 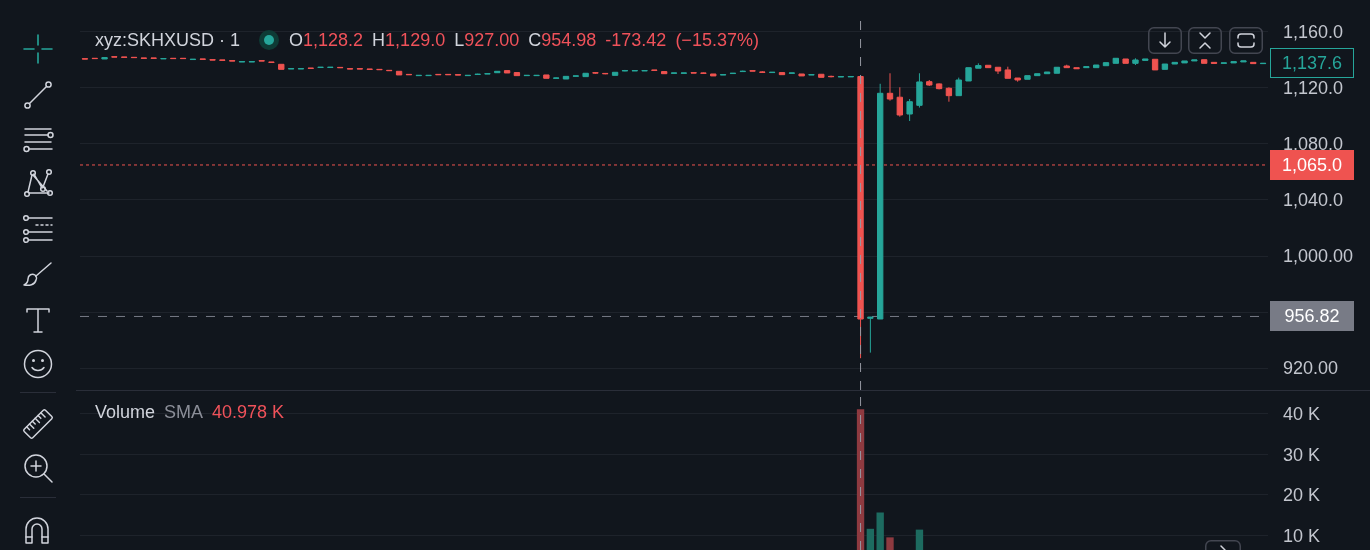 What do you see at coordinates (1313, 144) in the screenshot?
I see `y-tick-label: 1,080.0` at bounding box center [1313, 144].